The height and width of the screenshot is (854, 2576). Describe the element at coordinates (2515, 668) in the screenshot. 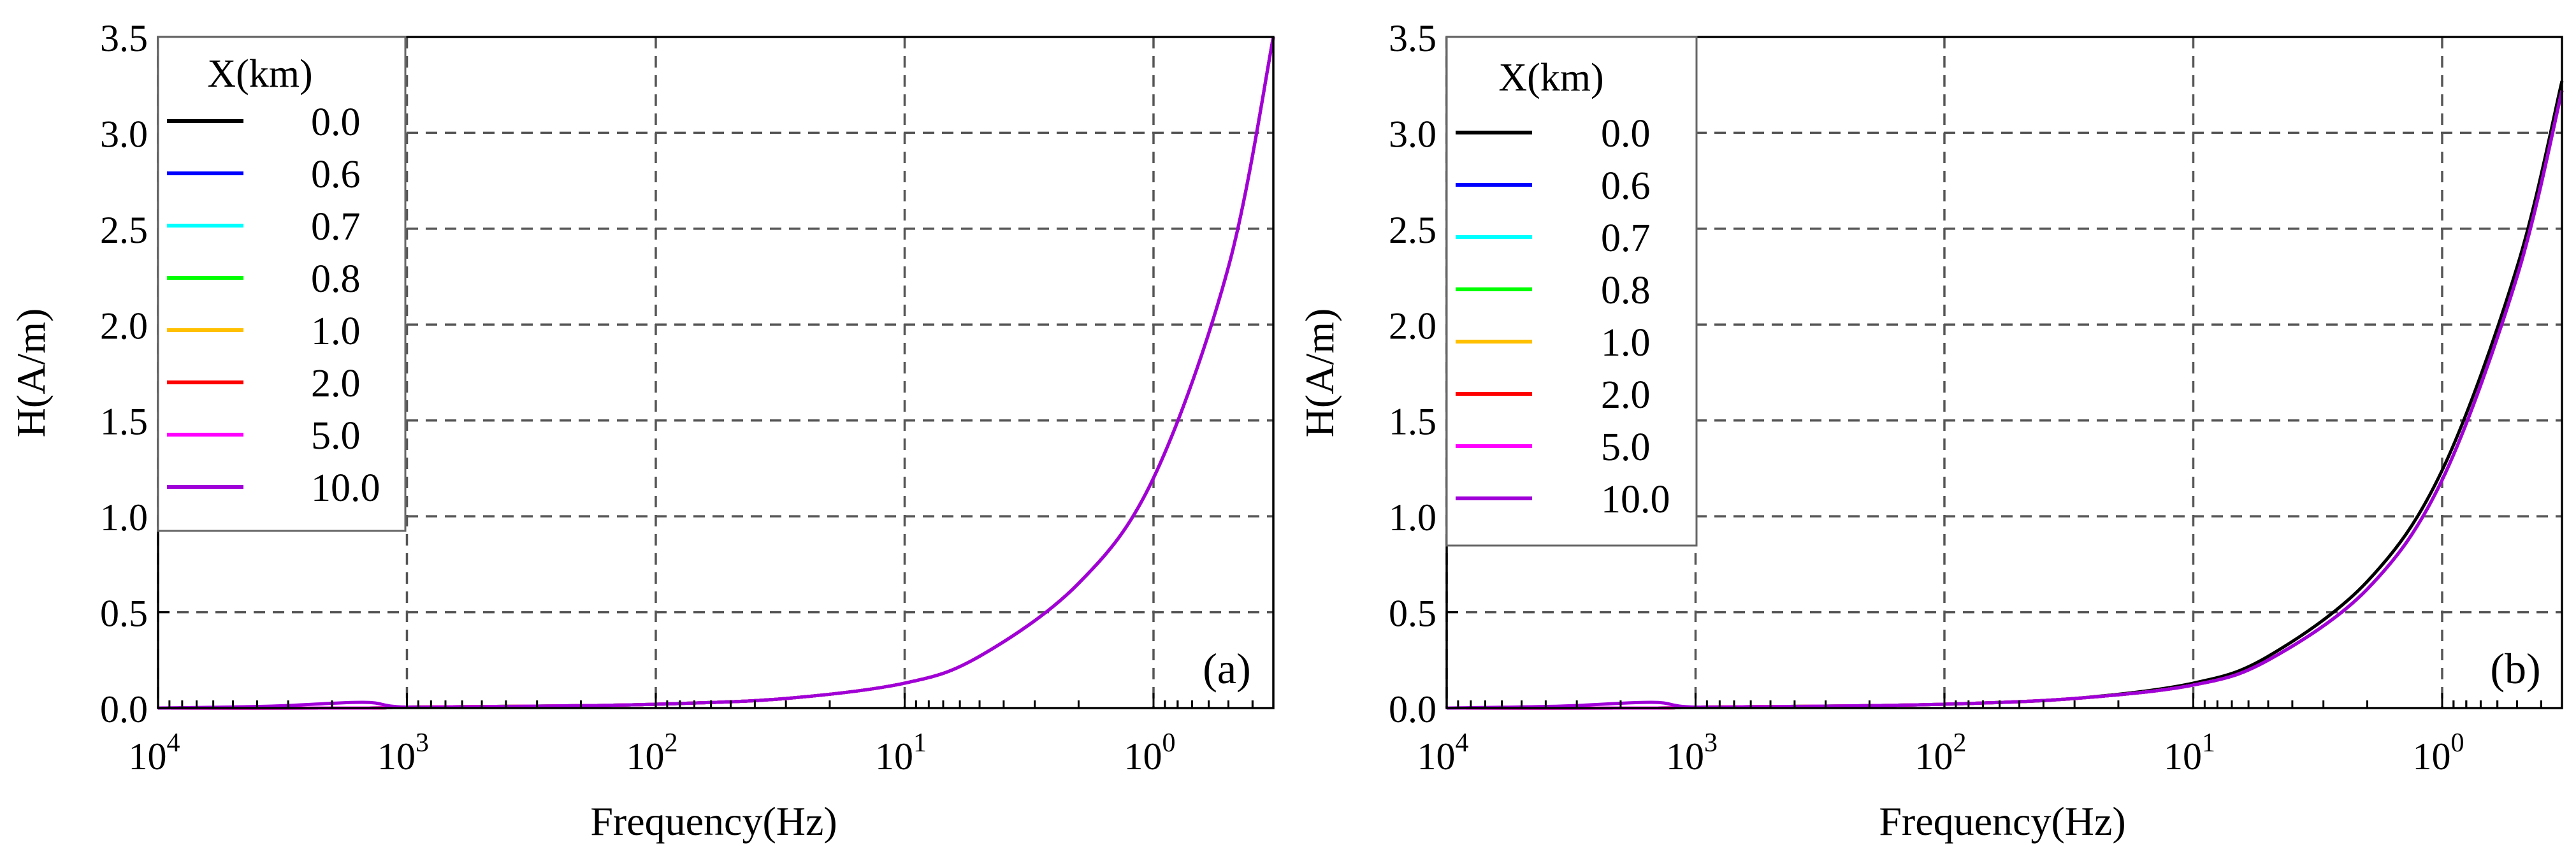

I see `panel-label: (b)` at that location.